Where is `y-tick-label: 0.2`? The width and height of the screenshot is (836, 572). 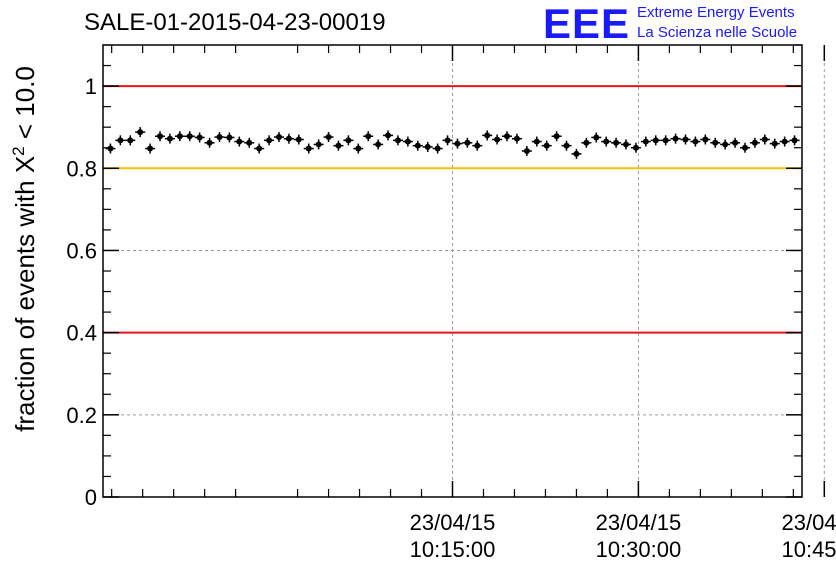
y-tick-label: 0.2 is located at coordinates (81, 415).